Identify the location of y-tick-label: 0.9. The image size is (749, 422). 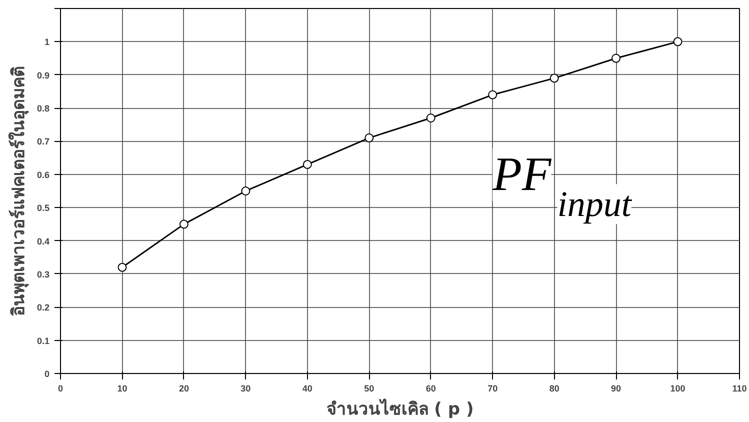
(43, 75).